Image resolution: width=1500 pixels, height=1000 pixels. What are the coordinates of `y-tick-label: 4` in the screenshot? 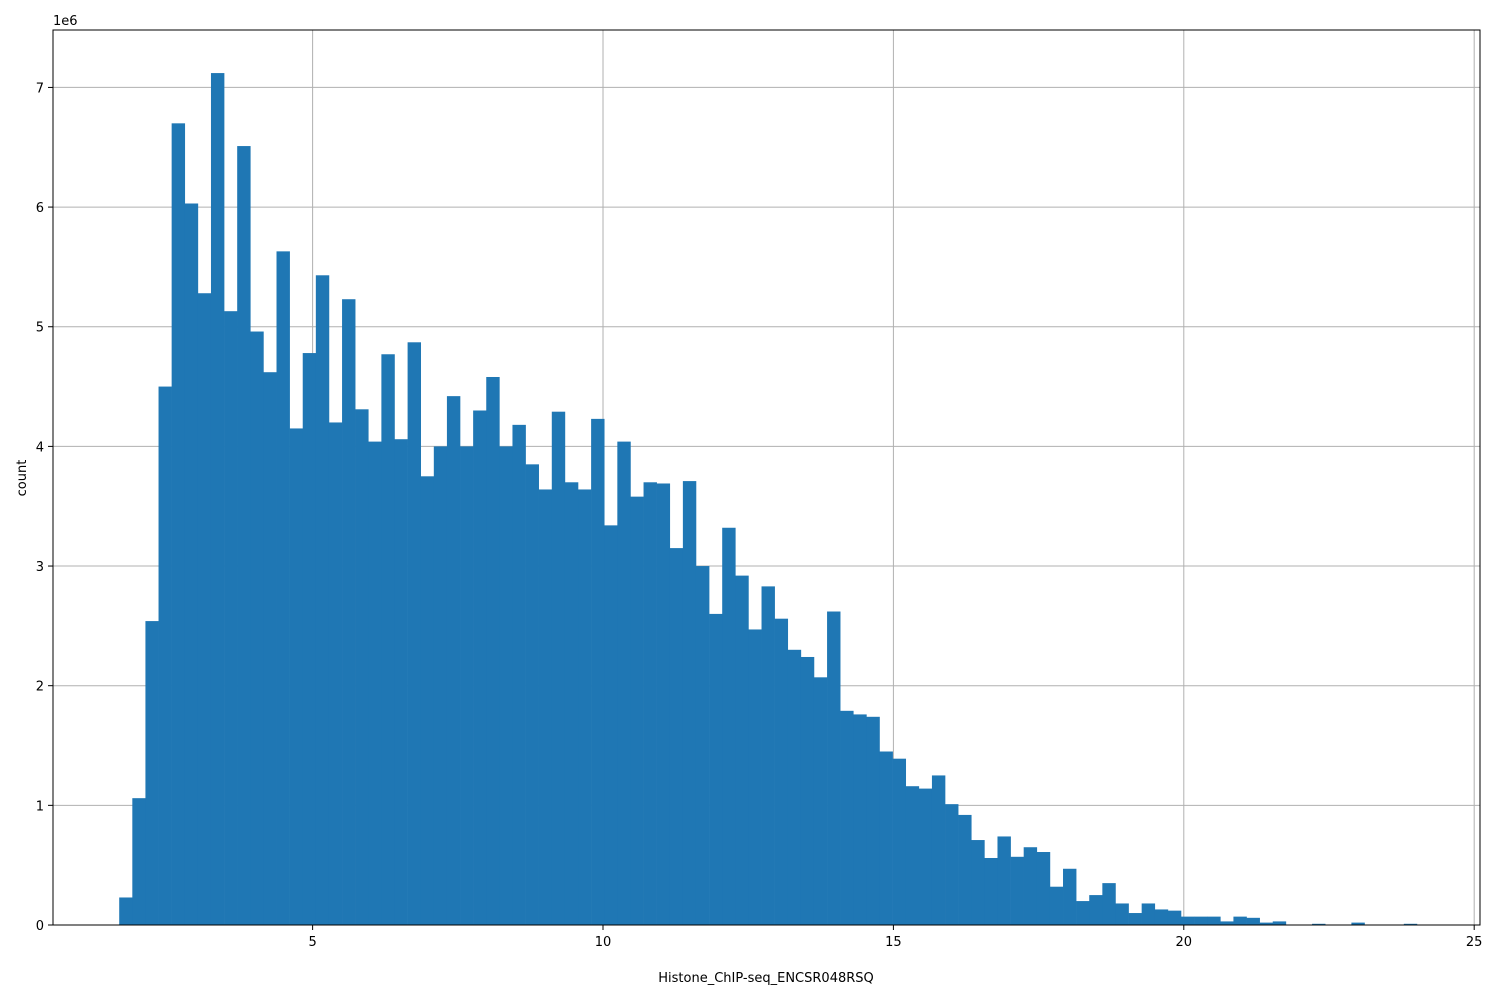 It's located at (40, 447).